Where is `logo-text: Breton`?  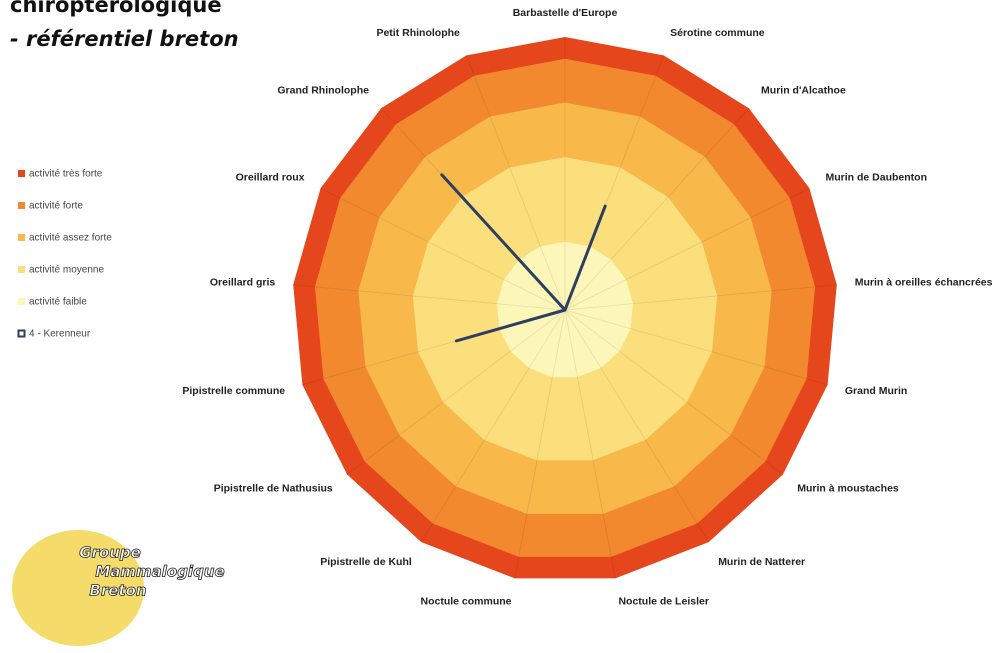 logo-text: Breton is located at coordinates (117, 591).